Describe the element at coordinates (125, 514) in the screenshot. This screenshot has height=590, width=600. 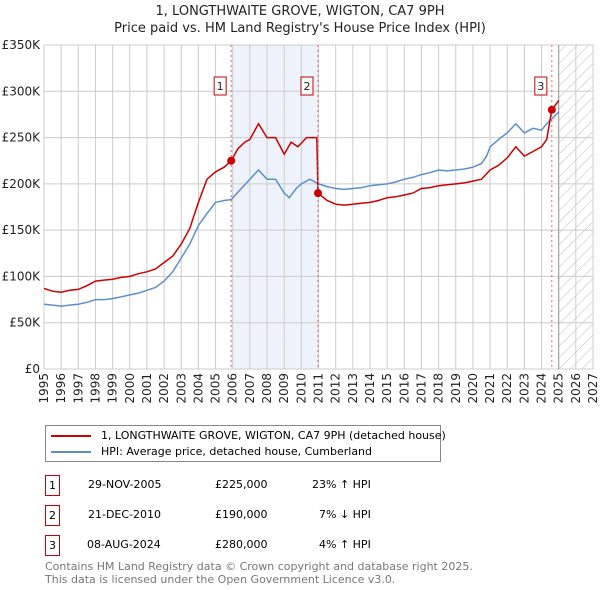
I see `sale-date: 21-DEC-2010` at that location.